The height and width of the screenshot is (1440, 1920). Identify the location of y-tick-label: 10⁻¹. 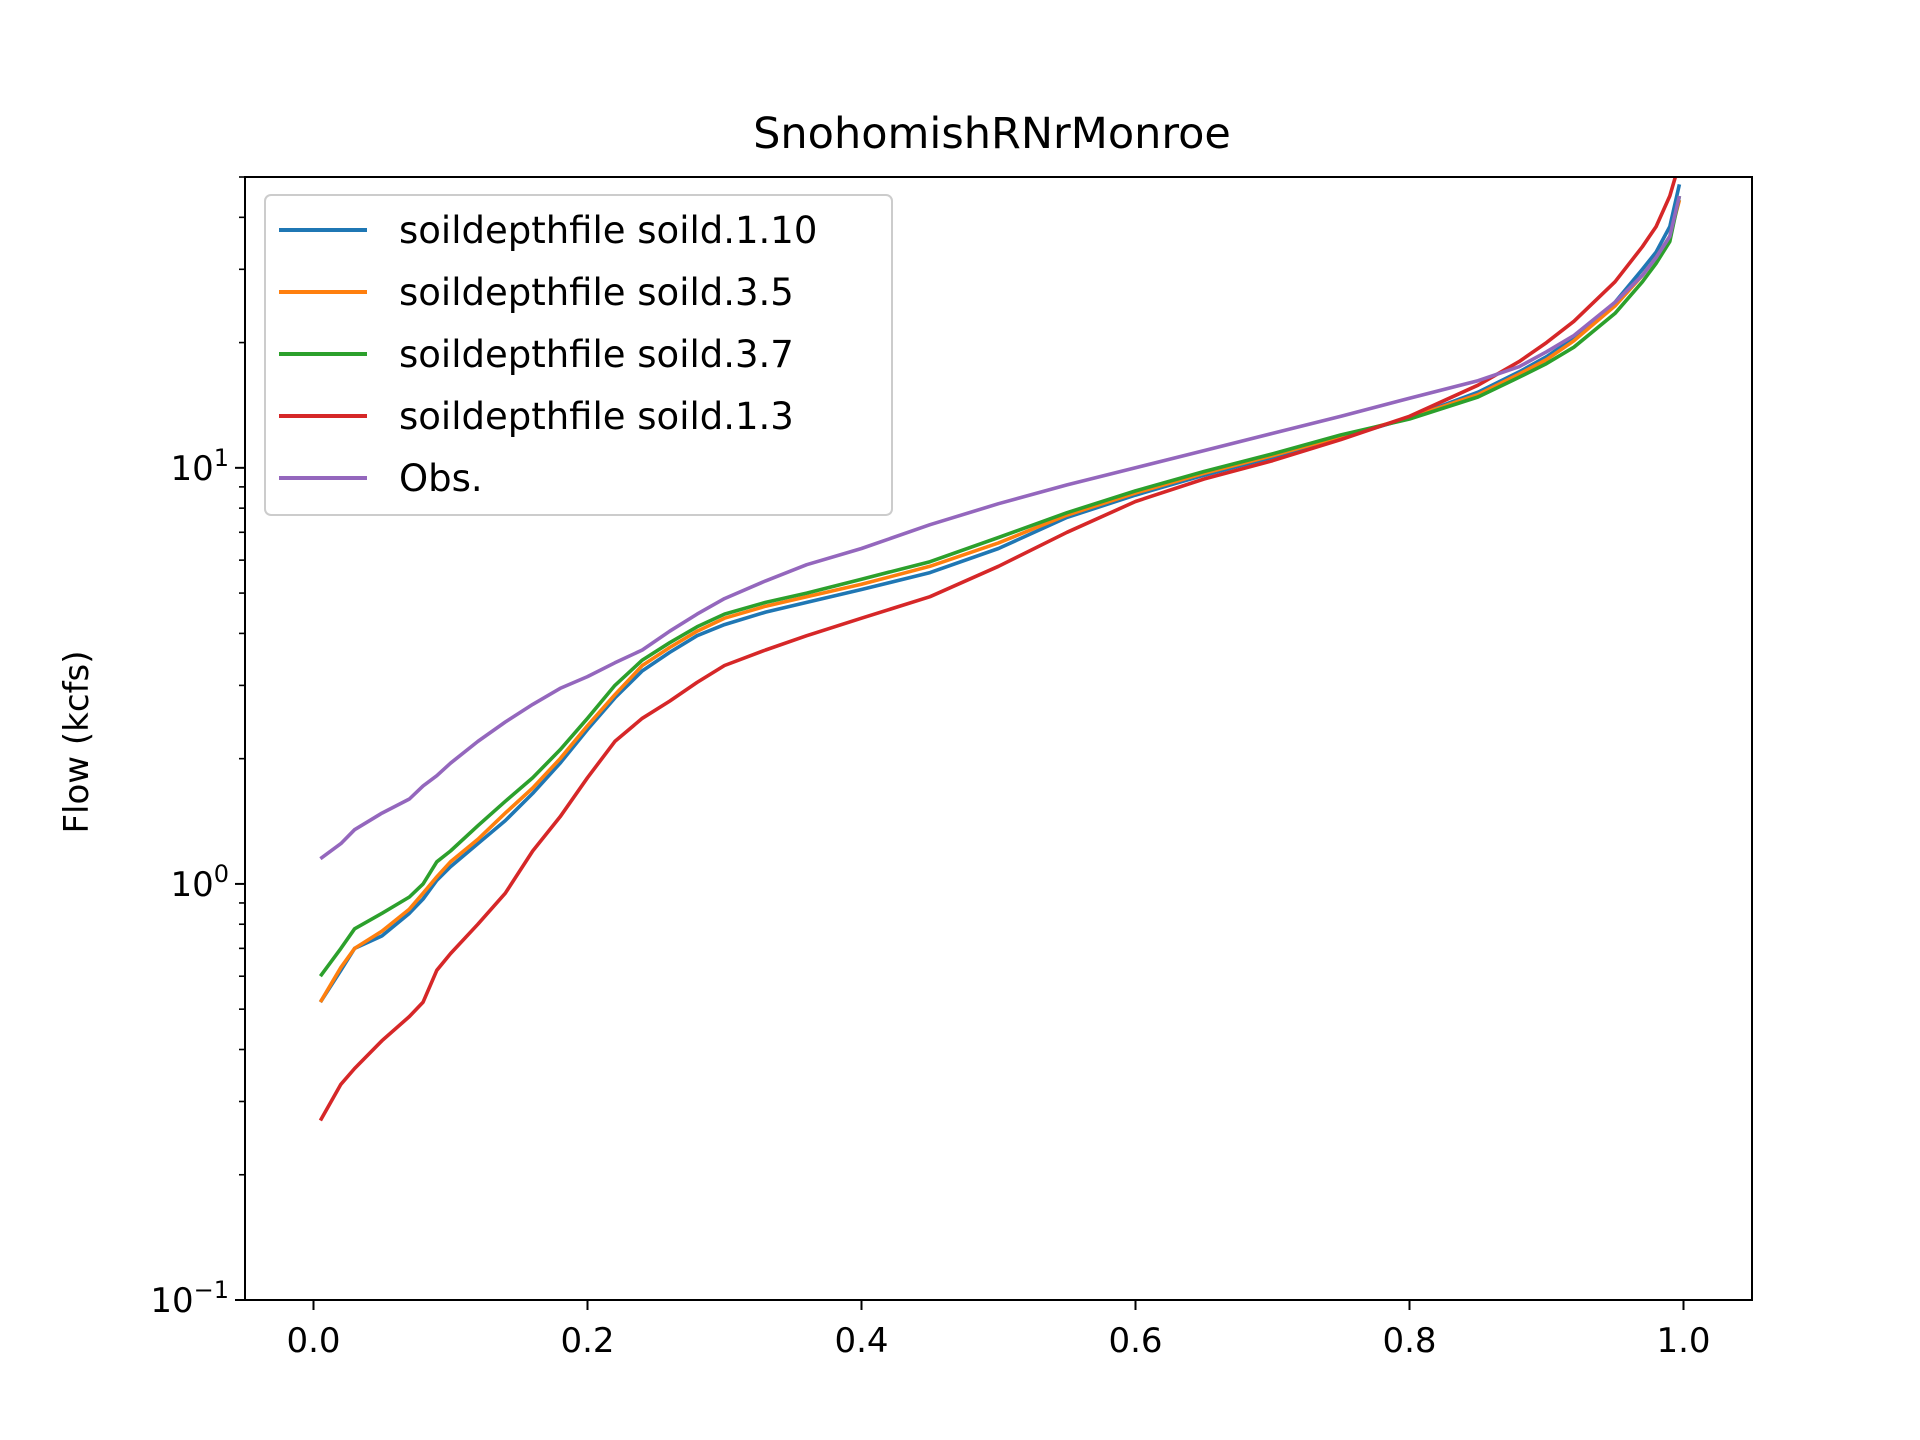
(189, 1298).